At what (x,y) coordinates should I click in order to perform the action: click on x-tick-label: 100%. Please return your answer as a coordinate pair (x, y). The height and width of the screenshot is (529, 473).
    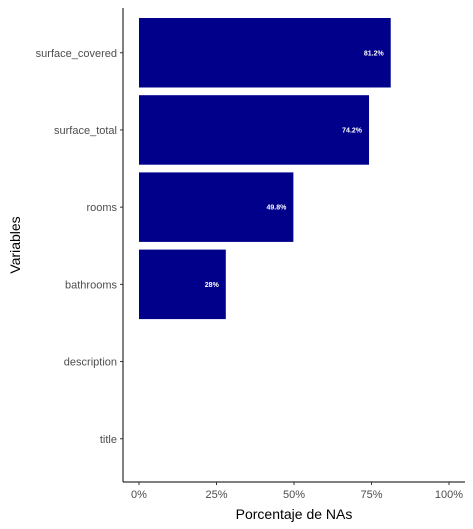
    Looking at the image, I should click on (449, 495).